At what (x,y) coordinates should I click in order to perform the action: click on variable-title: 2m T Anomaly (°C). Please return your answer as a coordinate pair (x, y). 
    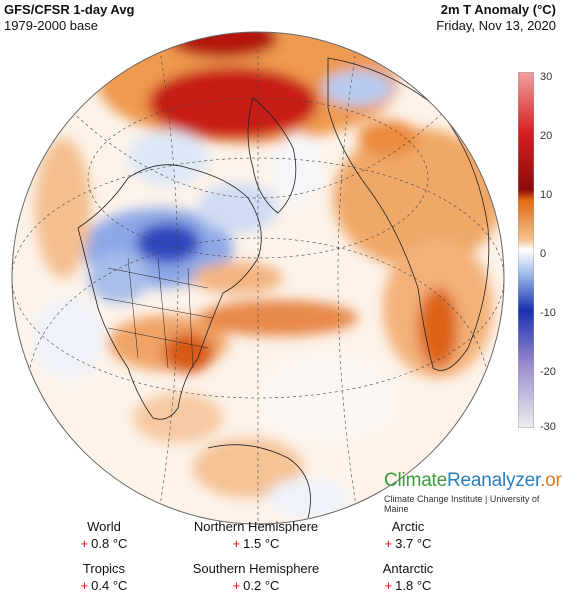
    Looking at the image, I should click on (498, 9).